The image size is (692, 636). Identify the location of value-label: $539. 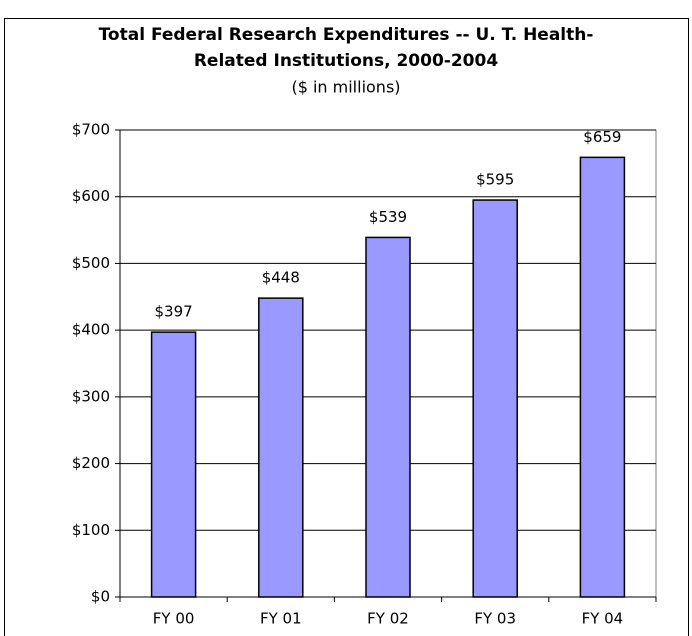
(388, 217).